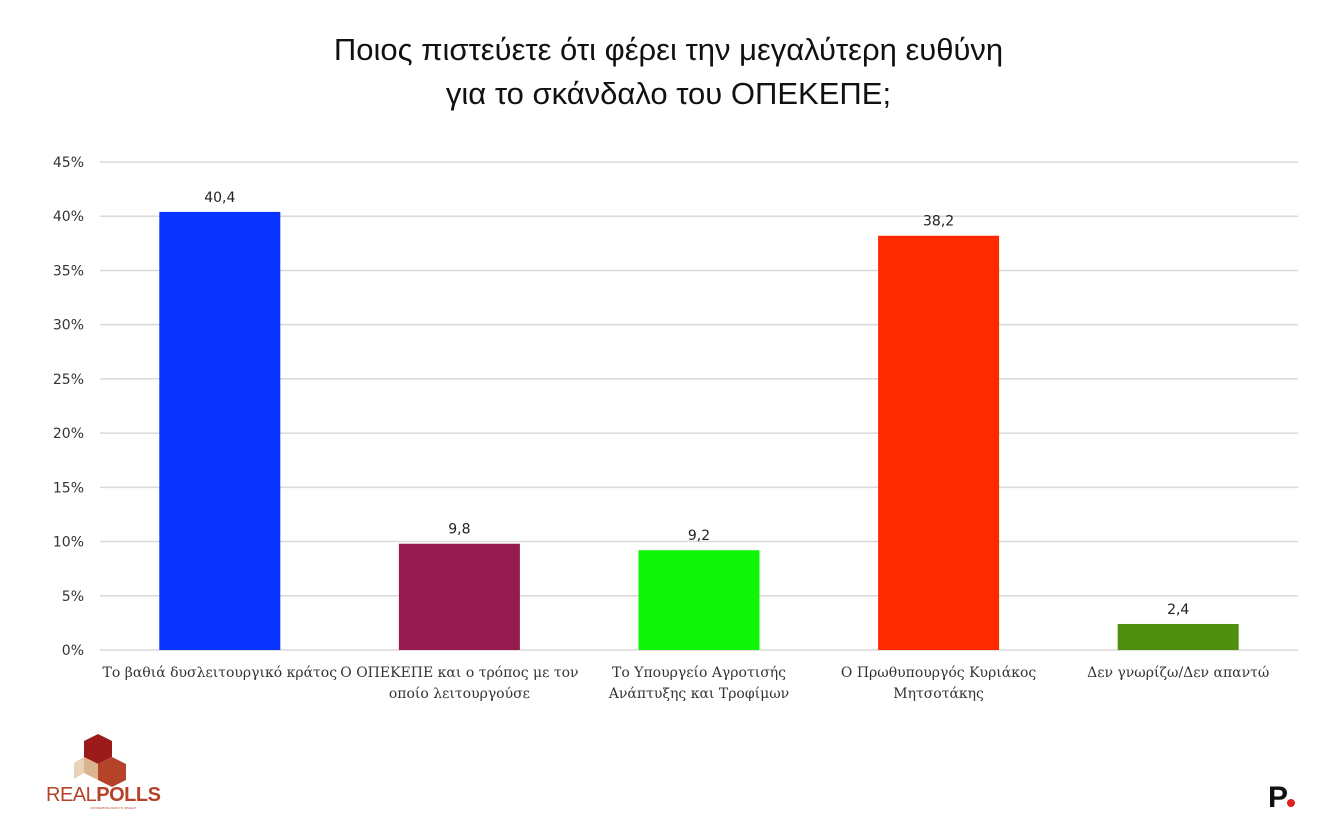 The width and height of the screenshot is (1337, 839). I want to click on realpolls-logo-text: REALPOLLS, so click(103, 795).